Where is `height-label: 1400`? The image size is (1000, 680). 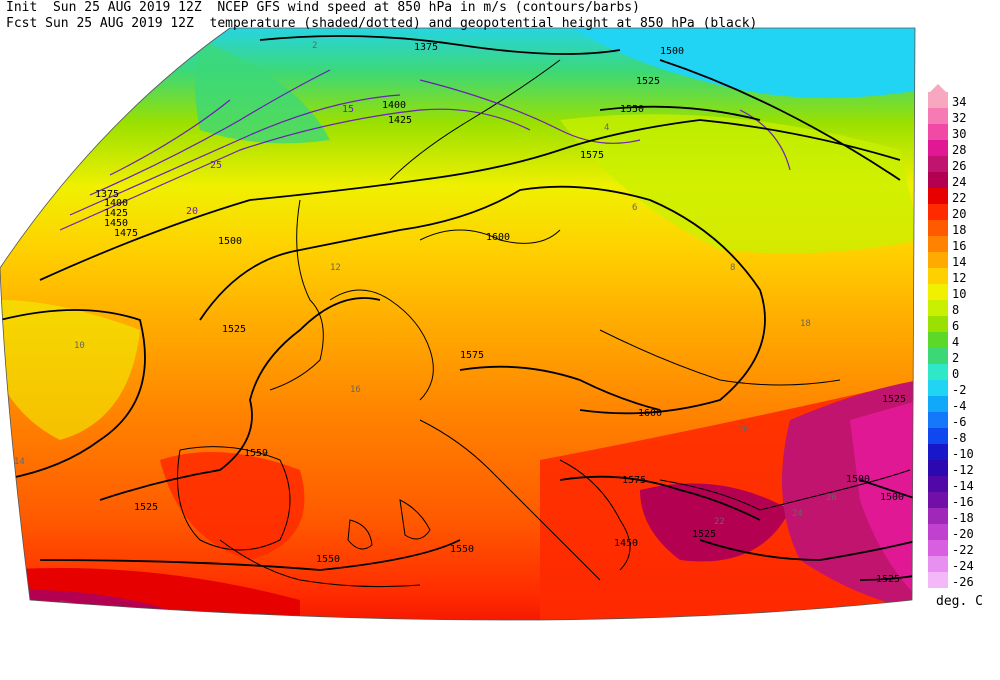
height-label: 1400 is located at coordinates (394, 105).